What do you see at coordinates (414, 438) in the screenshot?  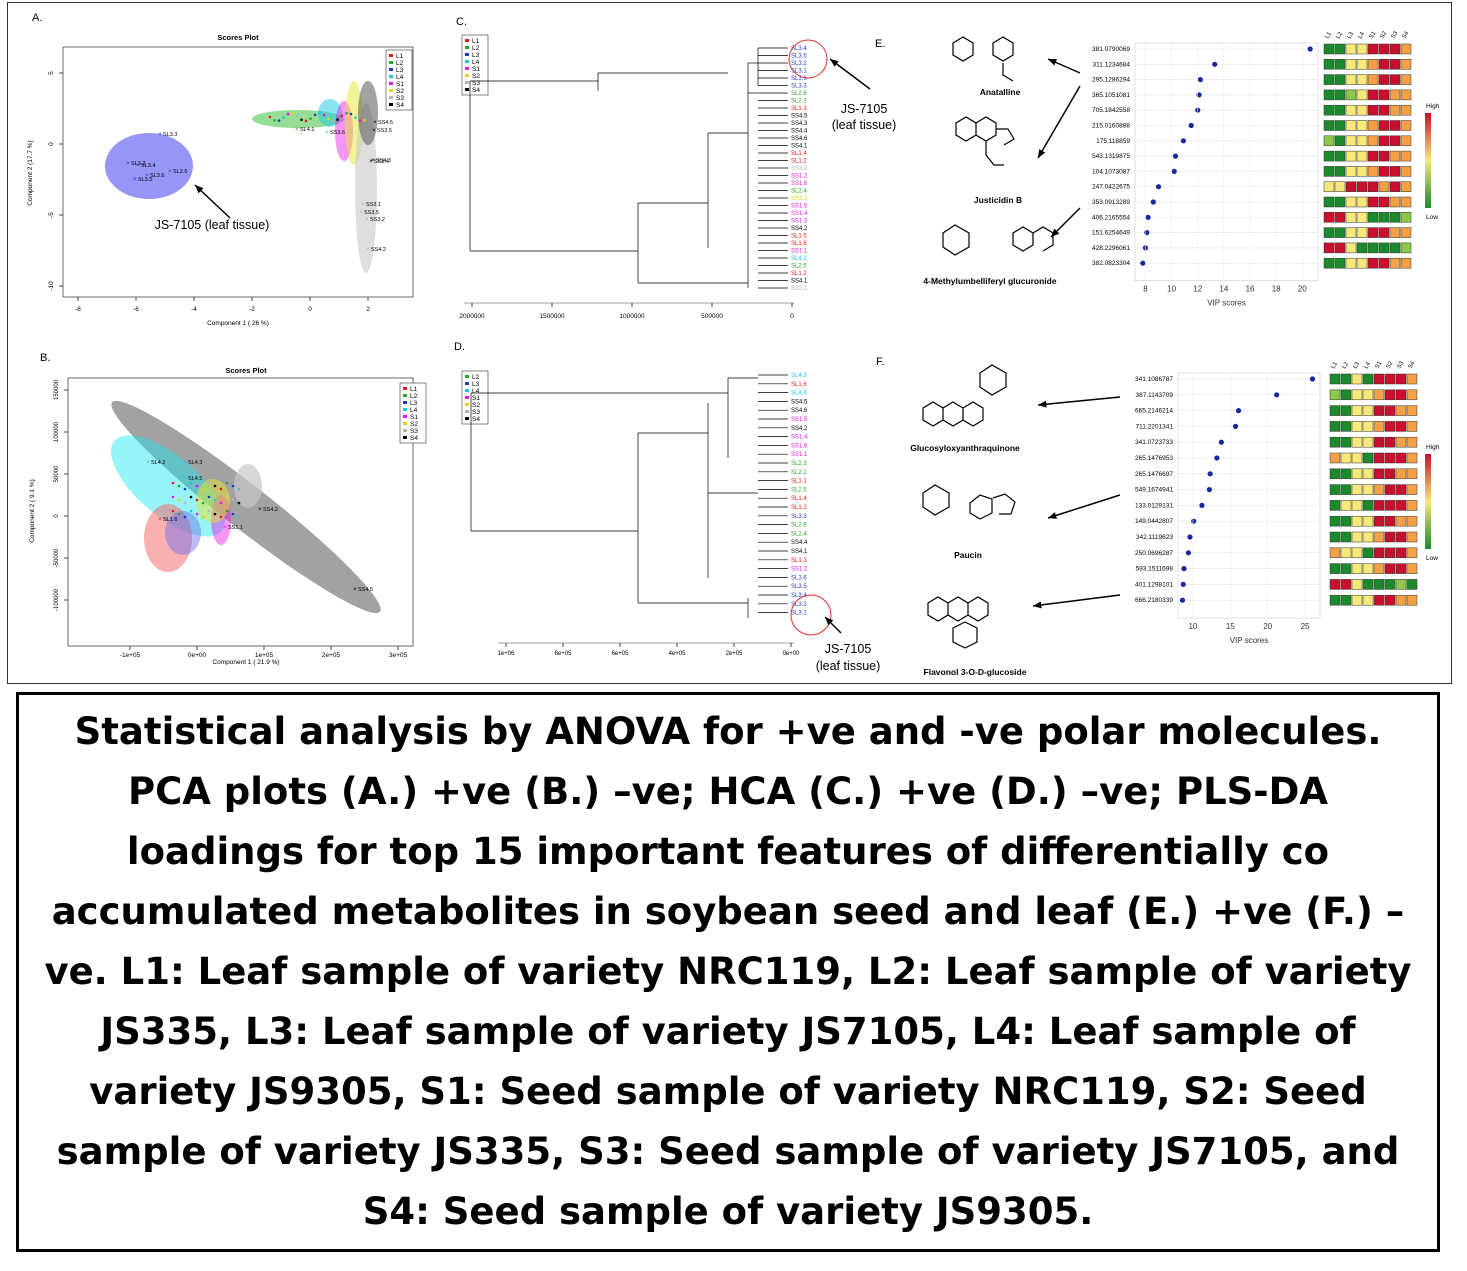 I see `panel-b-legend-label: S4` at bounding box center [414, 438].